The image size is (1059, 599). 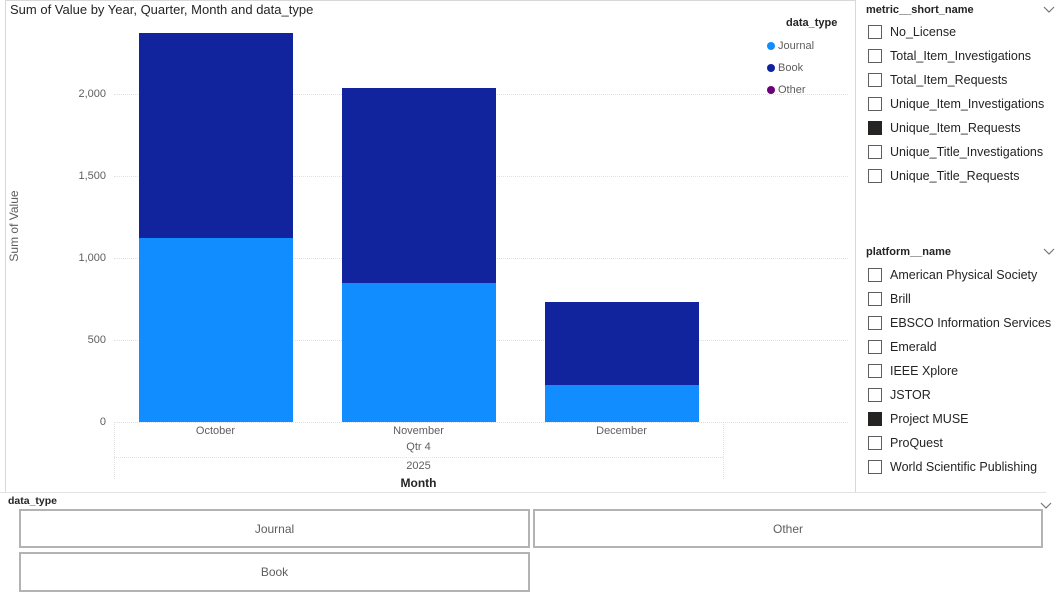 I want to click on y-tick-label: 0, so click(x=102, y=422).